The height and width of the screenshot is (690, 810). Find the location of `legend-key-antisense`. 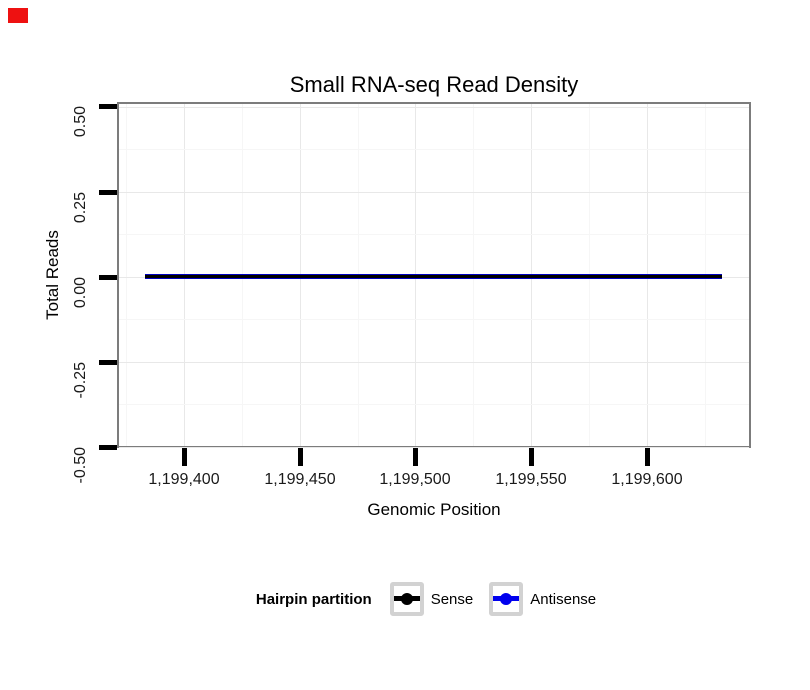

legend-key-antisense is located at coordinates (506, 599).